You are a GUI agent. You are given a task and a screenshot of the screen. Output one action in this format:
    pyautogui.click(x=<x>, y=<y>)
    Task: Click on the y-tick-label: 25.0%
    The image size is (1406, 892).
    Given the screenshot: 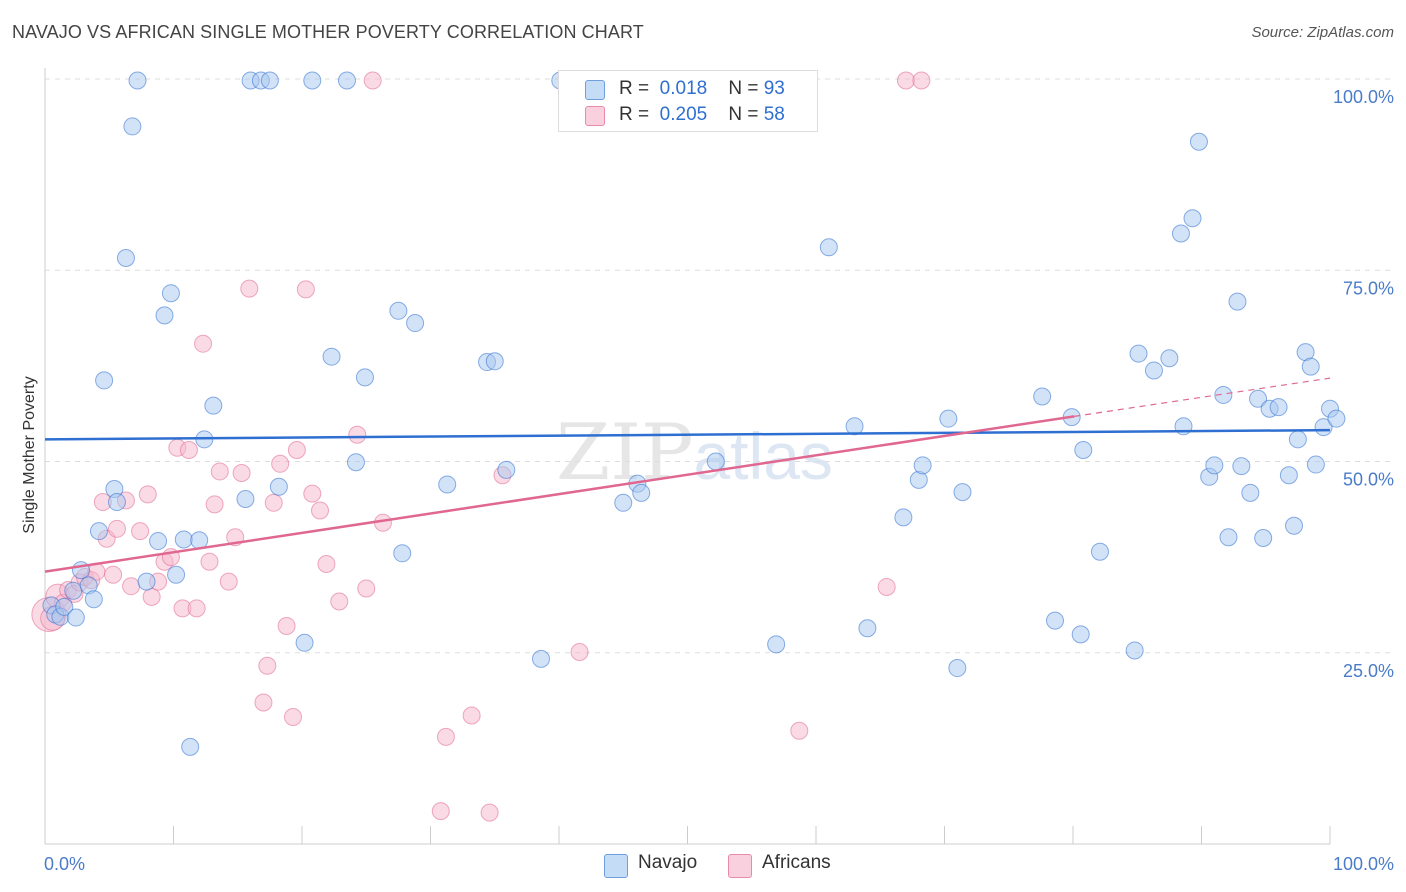 What is the action you would take?
    pyautogui.click(x=1368, y=671)
    